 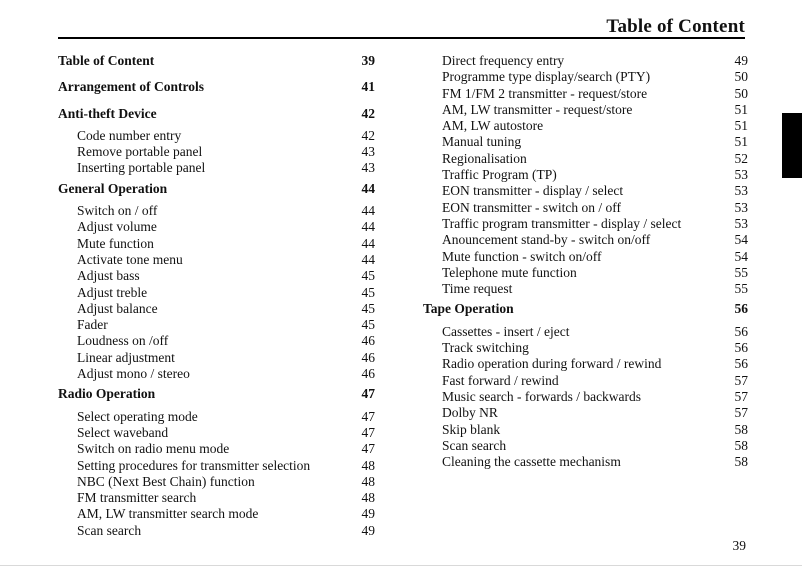 What do you see at coordinates (115, 243) in the screenshot?
I see `entry-label: Mute function` at bounding box center [115, 243].